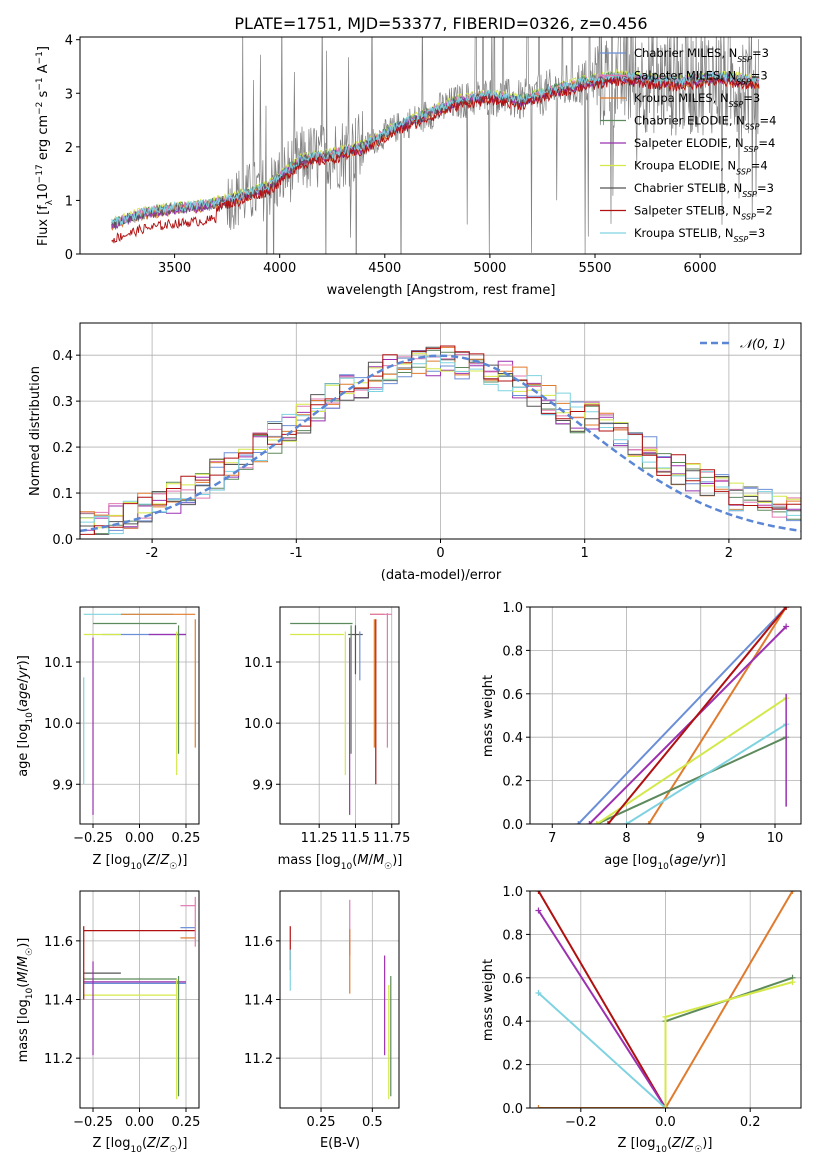  Describe the element at coordinates (705, 123) in the screenshot. I see `legend-label: Chabrier ELODIE, NSSP=4` at that location.